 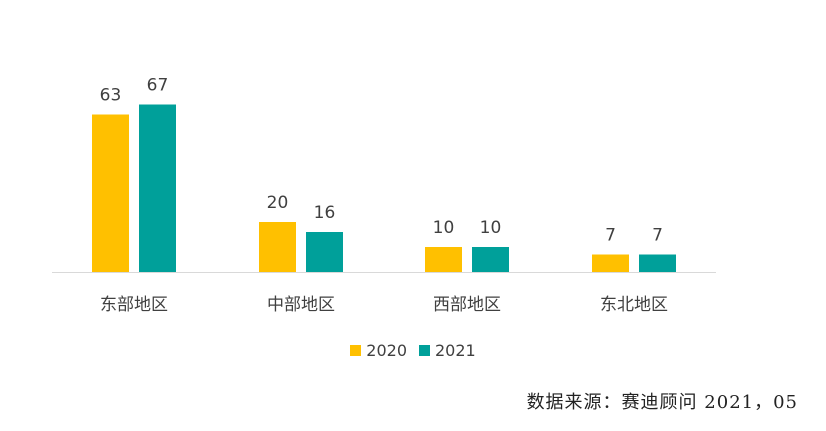 What do you see at coordinates (158, 86) in the screenshot?
I see `data-label-2021-0: 67` at bounding box center [158, 86].